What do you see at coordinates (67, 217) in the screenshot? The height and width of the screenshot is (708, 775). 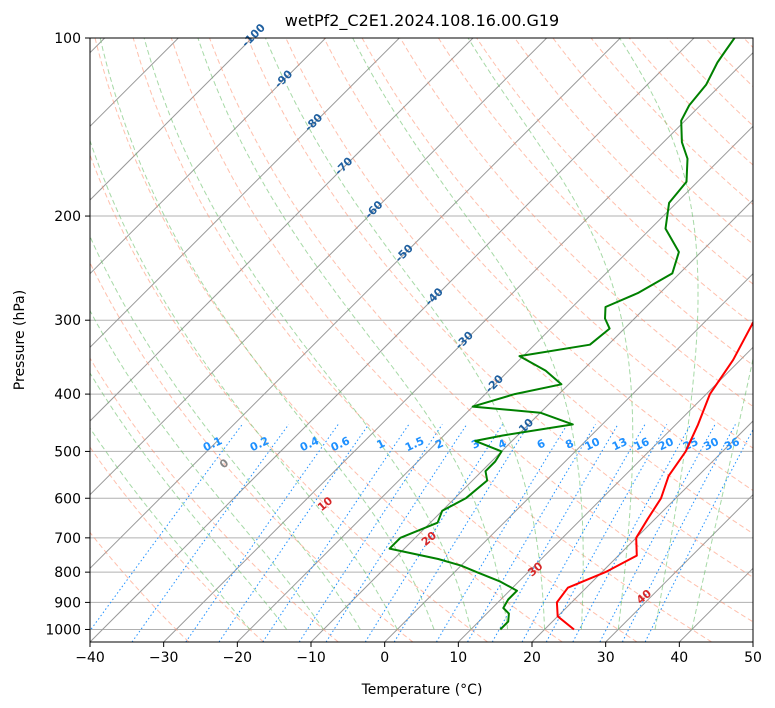 I see `y-tick-label: 200` at bounding box center [67, 217].